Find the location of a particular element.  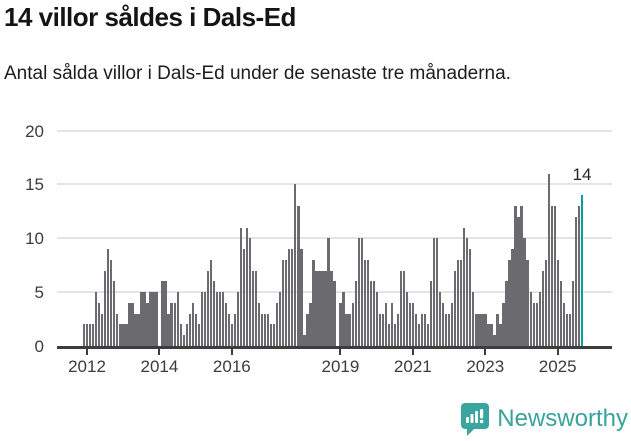

x-tick-label: 2016 is located at coordinates (231, 366).